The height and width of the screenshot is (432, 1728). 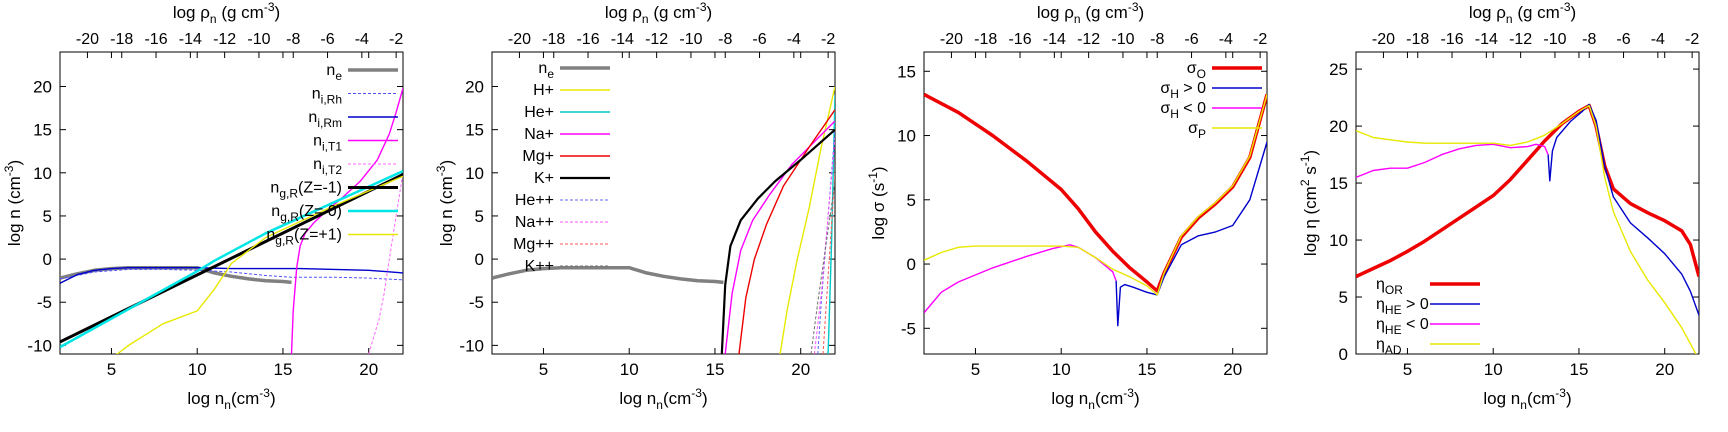 I want to click on legend-label: σH > 0, so click(x=1183, y=90).